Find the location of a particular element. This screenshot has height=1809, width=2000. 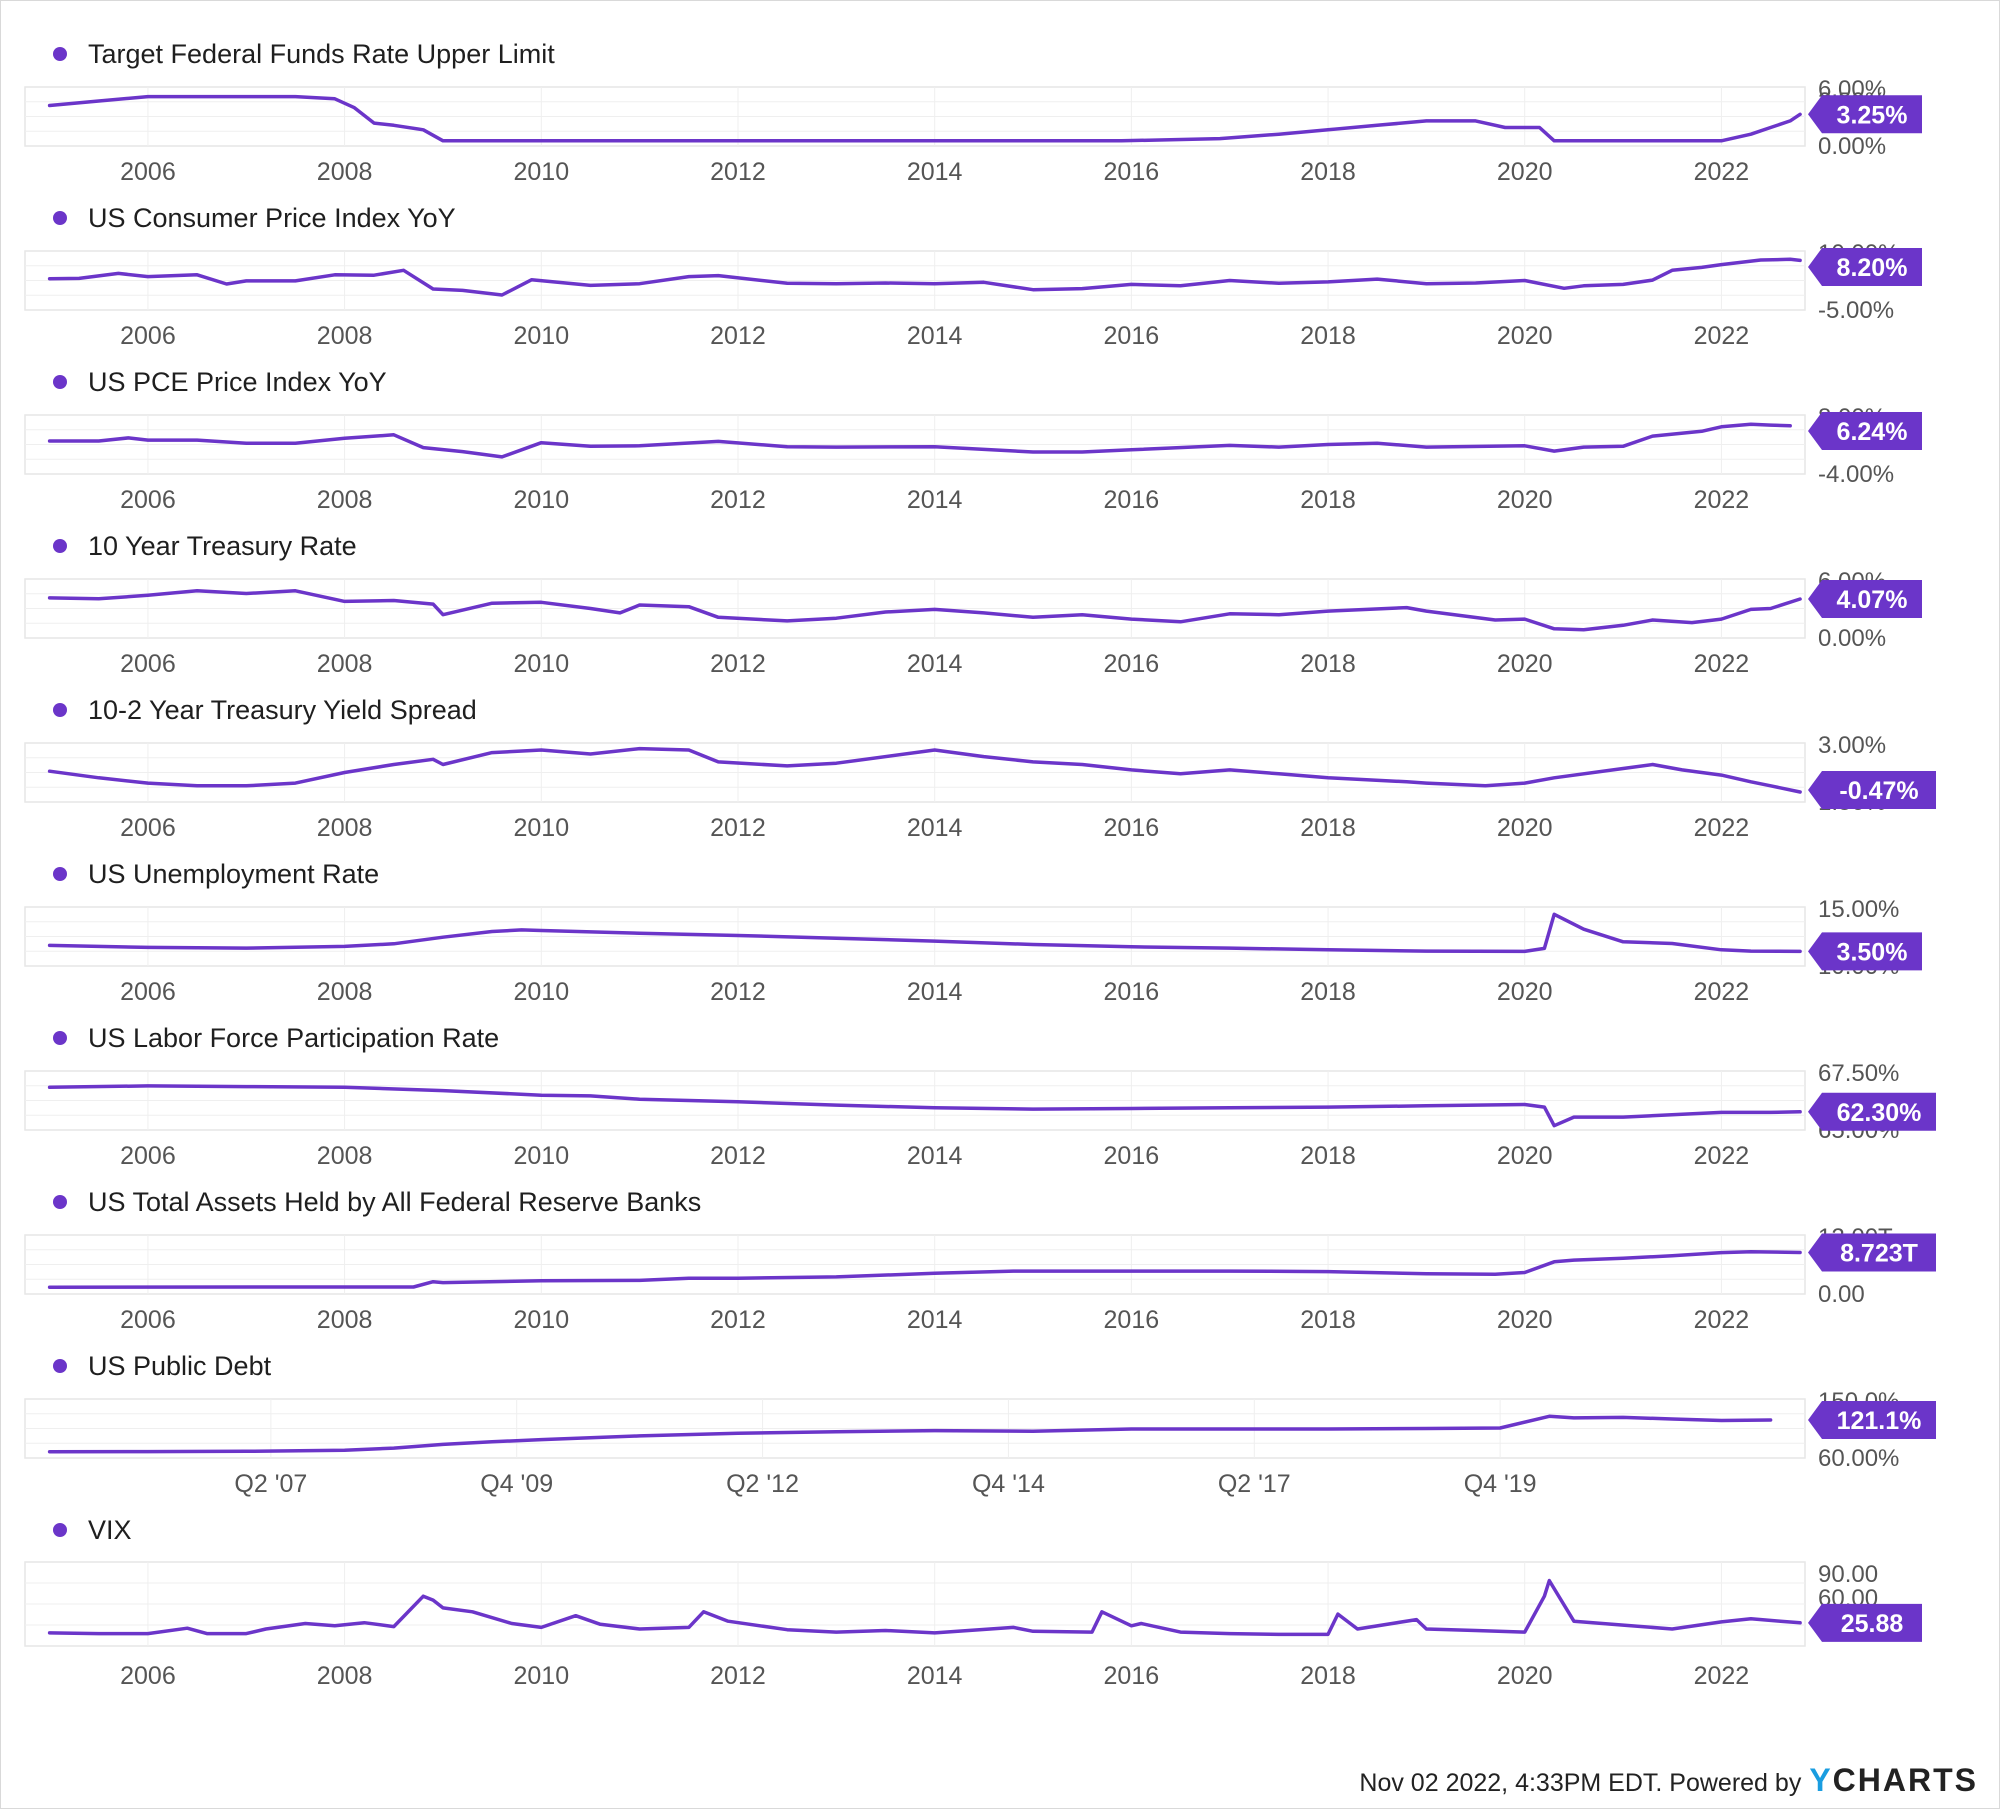

footer-timestamp: Nov 02 2022, 4:33PM EDT. Powered by is located at coordinates (1580, 1783).